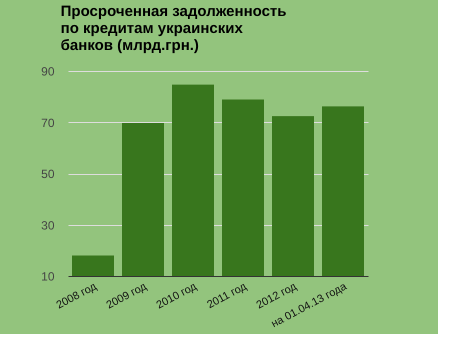 The width and height of the screenshot is (453, 337). I want to click on y-tick-label: 70, so click(48, 123).